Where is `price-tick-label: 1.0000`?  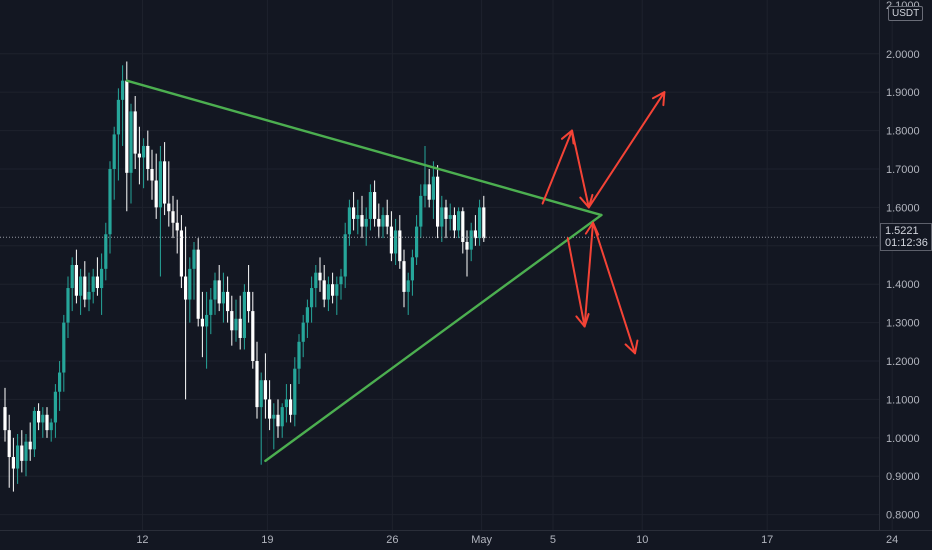
price-tick-label: 1.0000 is located at coordinates (903, 439).